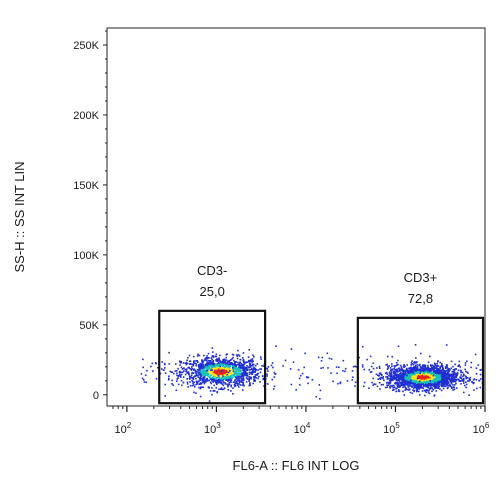  I want to click on gate-cd3-positive, so click(420, 360).